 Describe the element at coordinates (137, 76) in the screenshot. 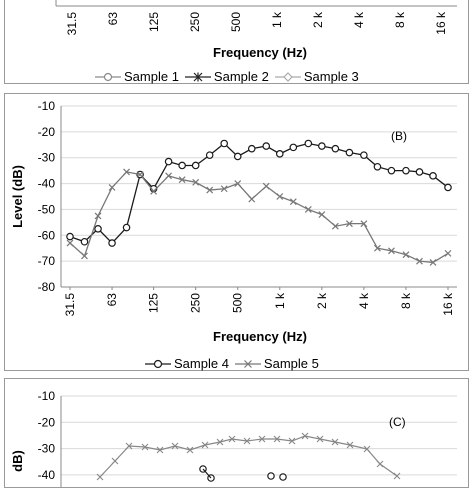

I see `legend-item-sample-1: Sample 1` at that location.